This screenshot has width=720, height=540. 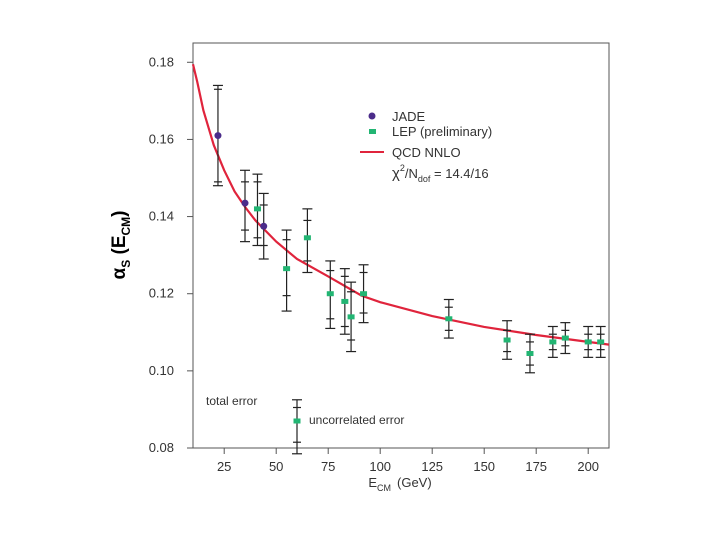 What do you see at coordinates (297, 421) in the screenshot?
I see `inset-marker` at bounding box center [297, 421].